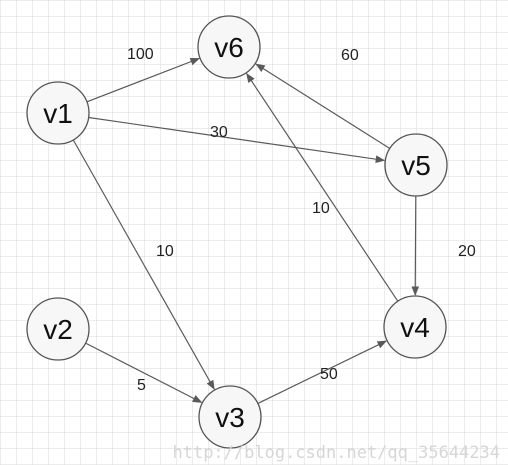 The width and height of the screenshot is (508, 465). Describe the element at coordinates (144, 372) in the screenshot. I see `edge-v2-v3` at that location.